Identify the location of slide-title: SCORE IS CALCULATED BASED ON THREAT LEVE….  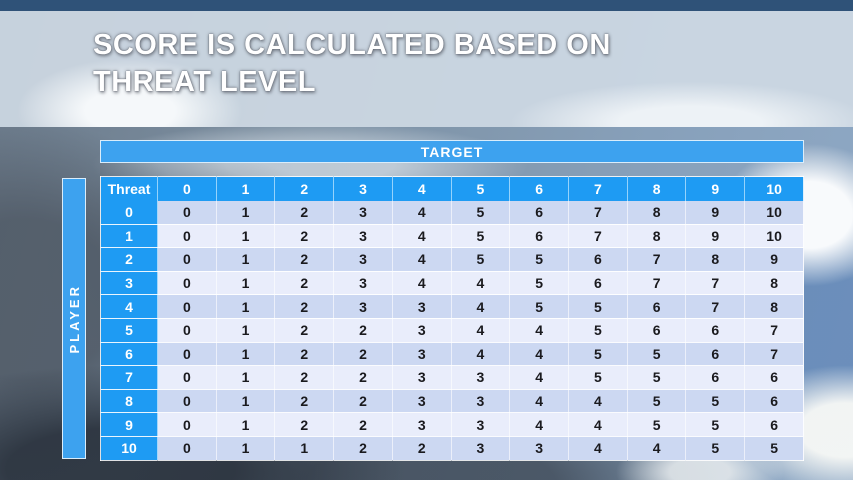
(453, 64).